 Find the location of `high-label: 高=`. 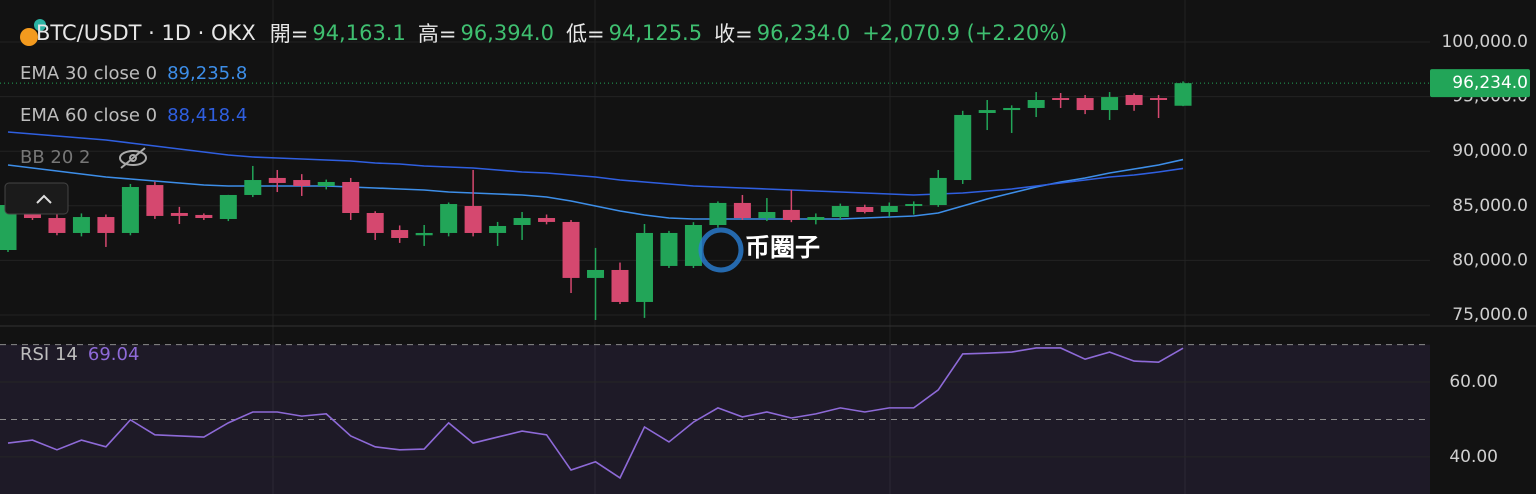

high-label: 高= is located at coordinates (437, 34).